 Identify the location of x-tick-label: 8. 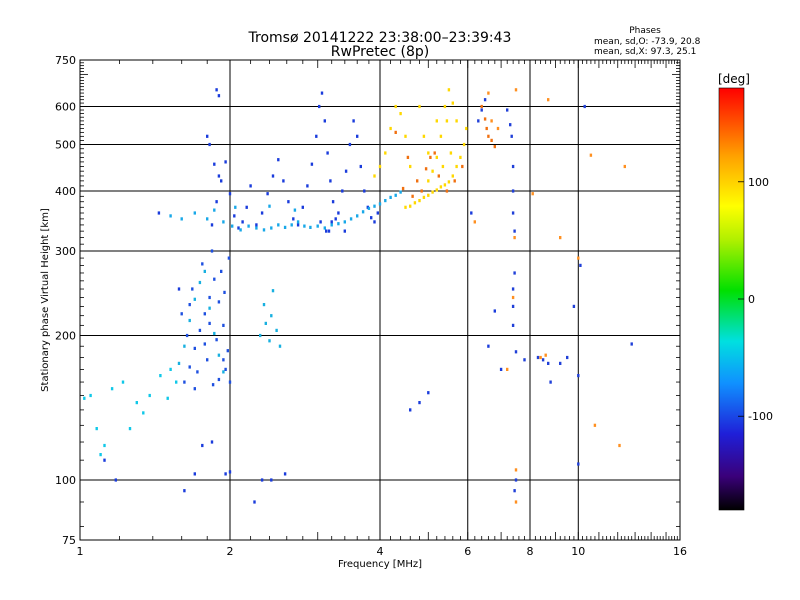
(530, 551).